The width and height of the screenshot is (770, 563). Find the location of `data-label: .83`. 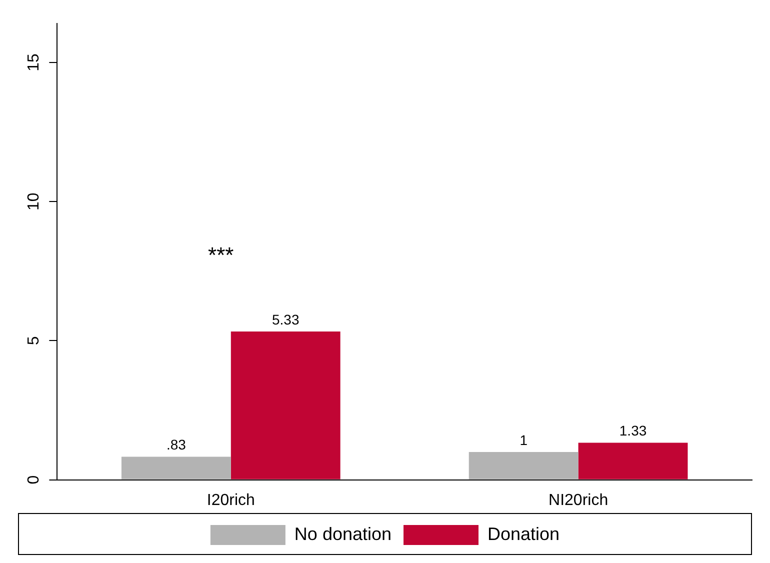

data-label: .83 is located at coordinates (176, 444).